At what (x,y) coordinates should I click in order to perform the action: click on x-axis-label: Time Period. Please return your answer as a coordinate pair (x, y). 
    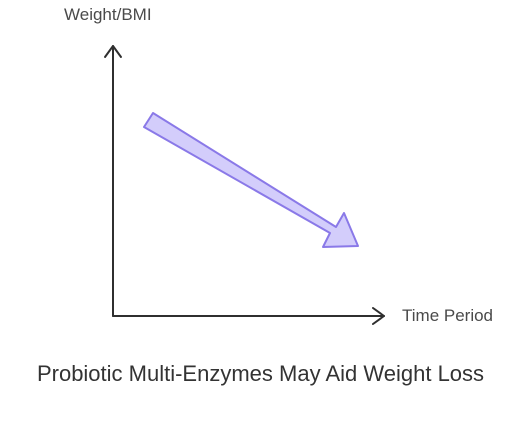
    Looking at the image, I should click on (448, 315).